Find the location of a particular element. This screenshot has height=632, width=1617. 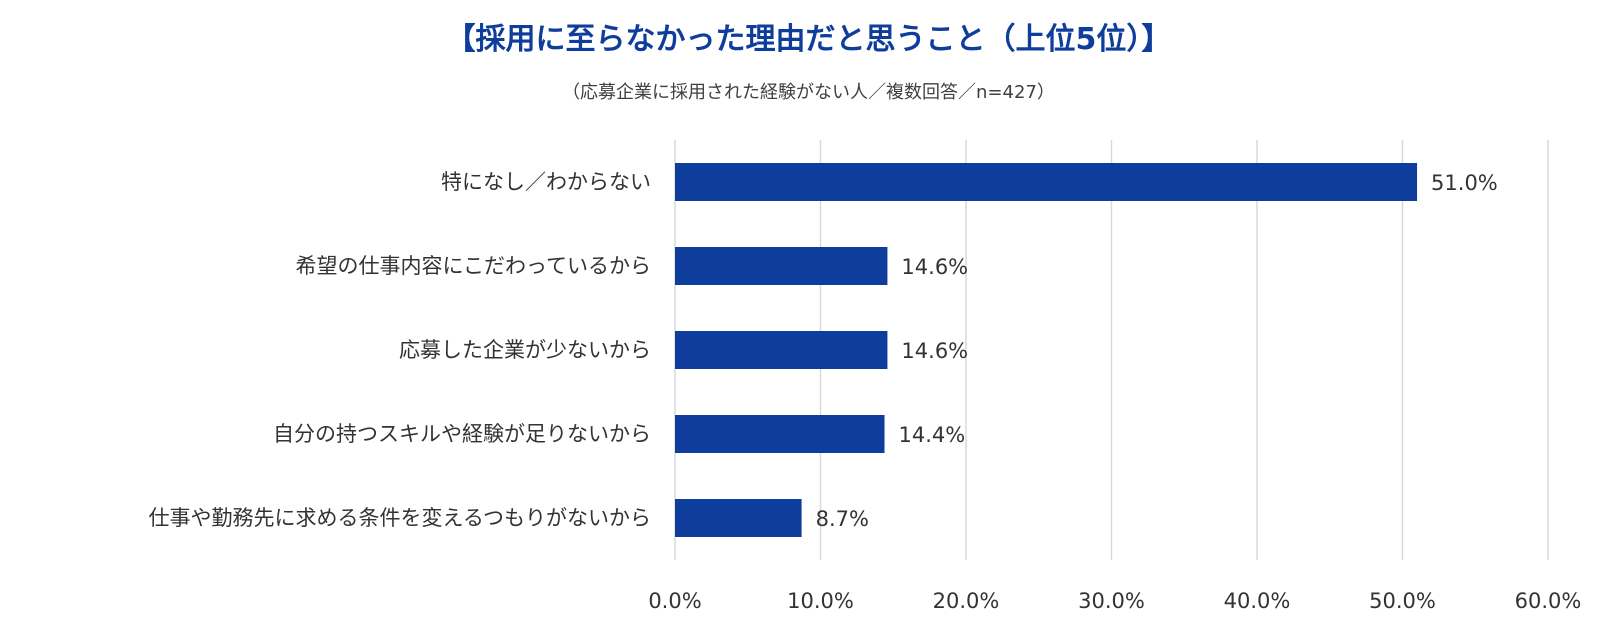

x-tick-label-3: 30.0% is located at coordinates (1111, 601).